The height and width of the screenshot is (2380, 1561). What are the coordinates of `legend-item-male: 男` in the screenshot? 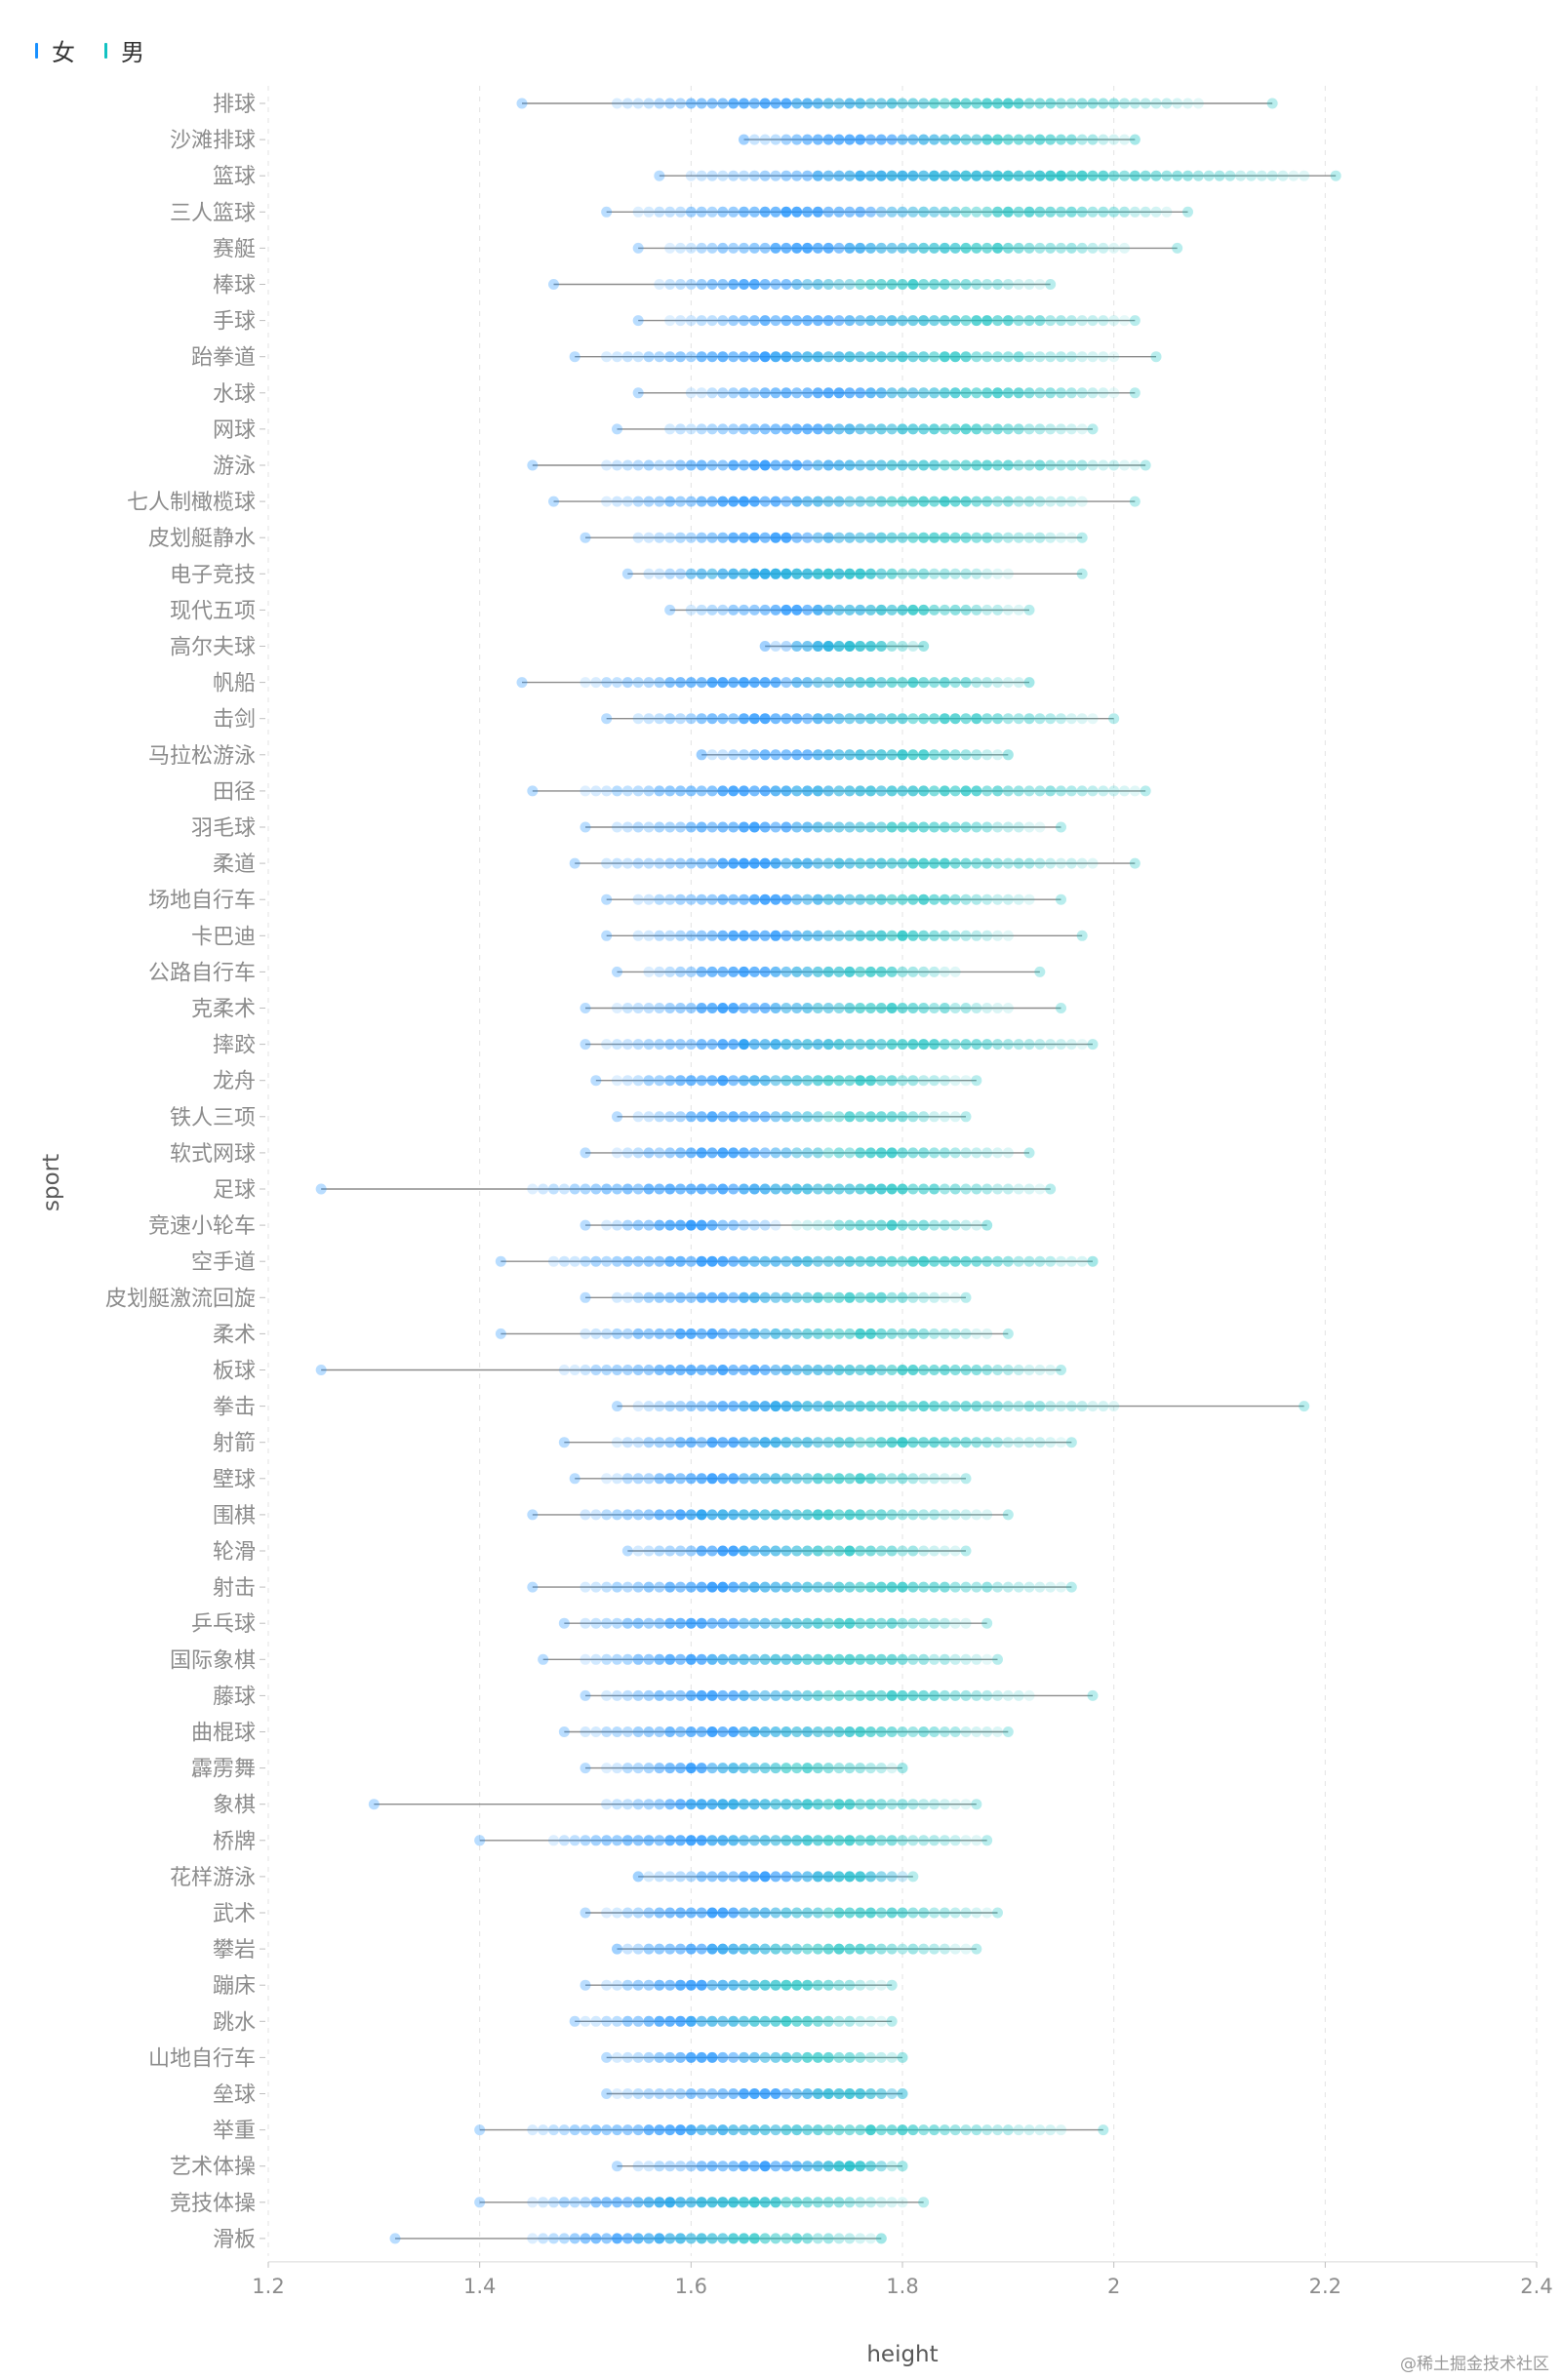 It's located at (124, 50).